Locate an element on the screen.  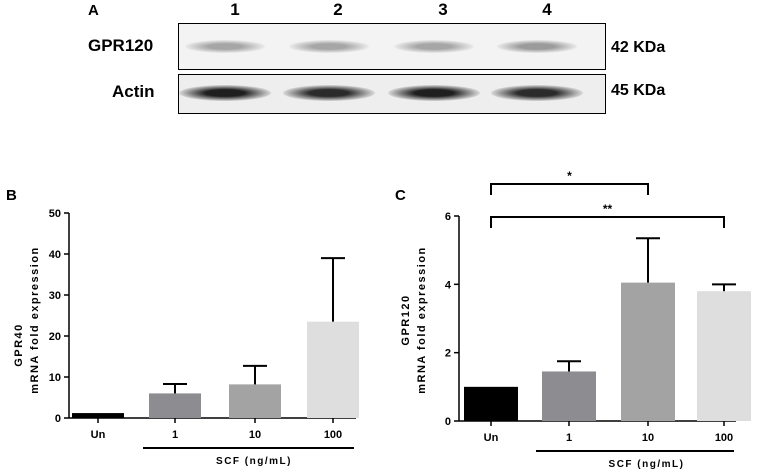
significance-label: * is located at coordinates (569, 176).